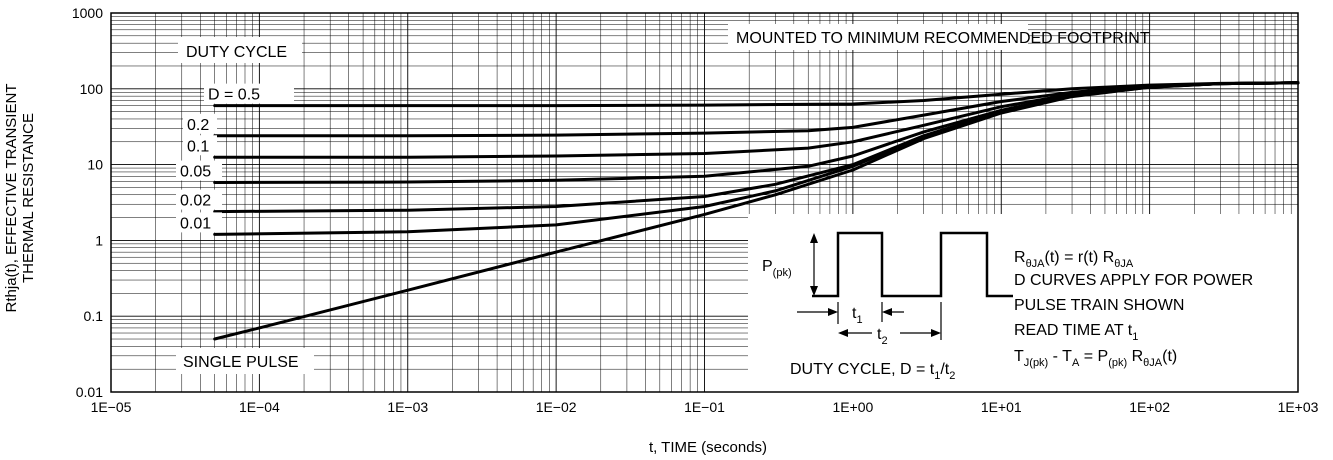 The width and height of the screenshot is (1333, 460). Describe the element at coordinates (882, 336) in the screenshot. I see `t2-label: t2` at that location.